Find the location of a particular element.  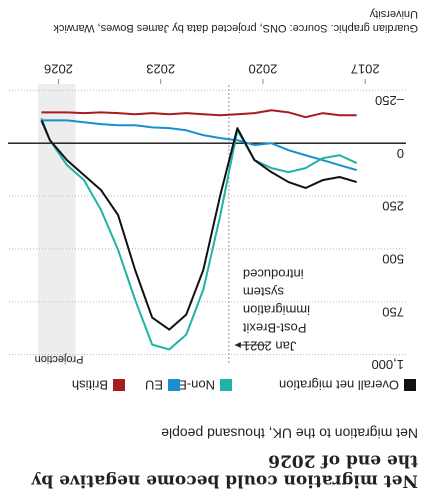

annotation: Jan 2021 is located at coordinates (270, 346).